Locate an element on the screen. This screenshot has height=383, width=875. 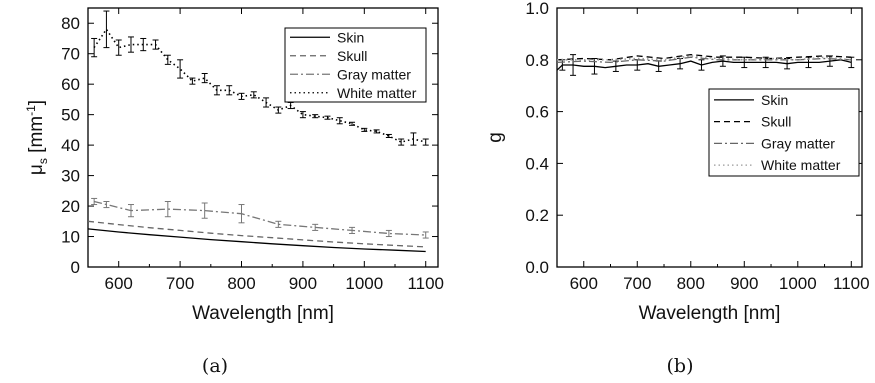
y-tick-label: 0.4 is located at coordinates (537, 163).